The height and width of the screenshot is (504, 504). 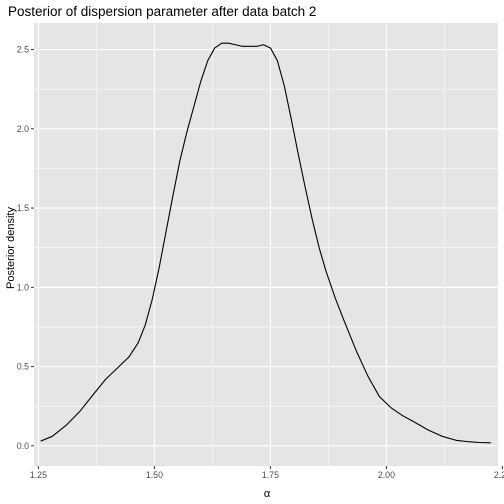 What do you see at coordinates (23, 208) in the screenshot?
I see `y-tick-label: 1.5` at bounding box center [23, 208].